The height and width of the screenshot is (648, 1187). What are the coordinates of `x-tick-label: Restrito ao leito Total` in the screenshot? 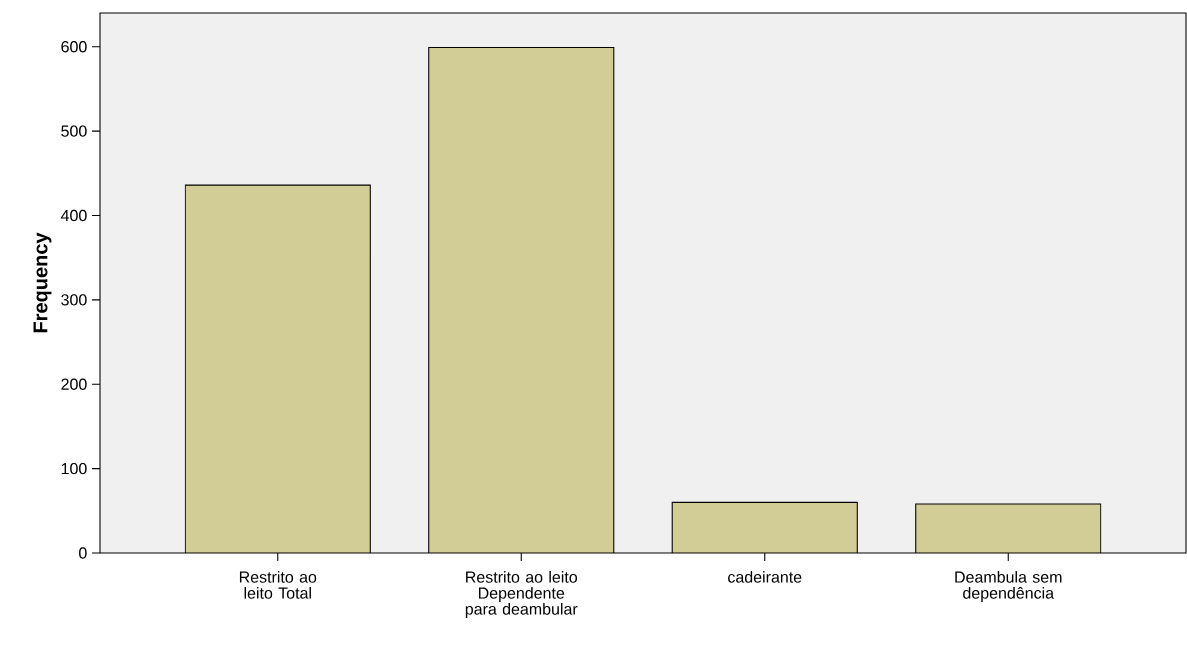 It's located at (278, 585).